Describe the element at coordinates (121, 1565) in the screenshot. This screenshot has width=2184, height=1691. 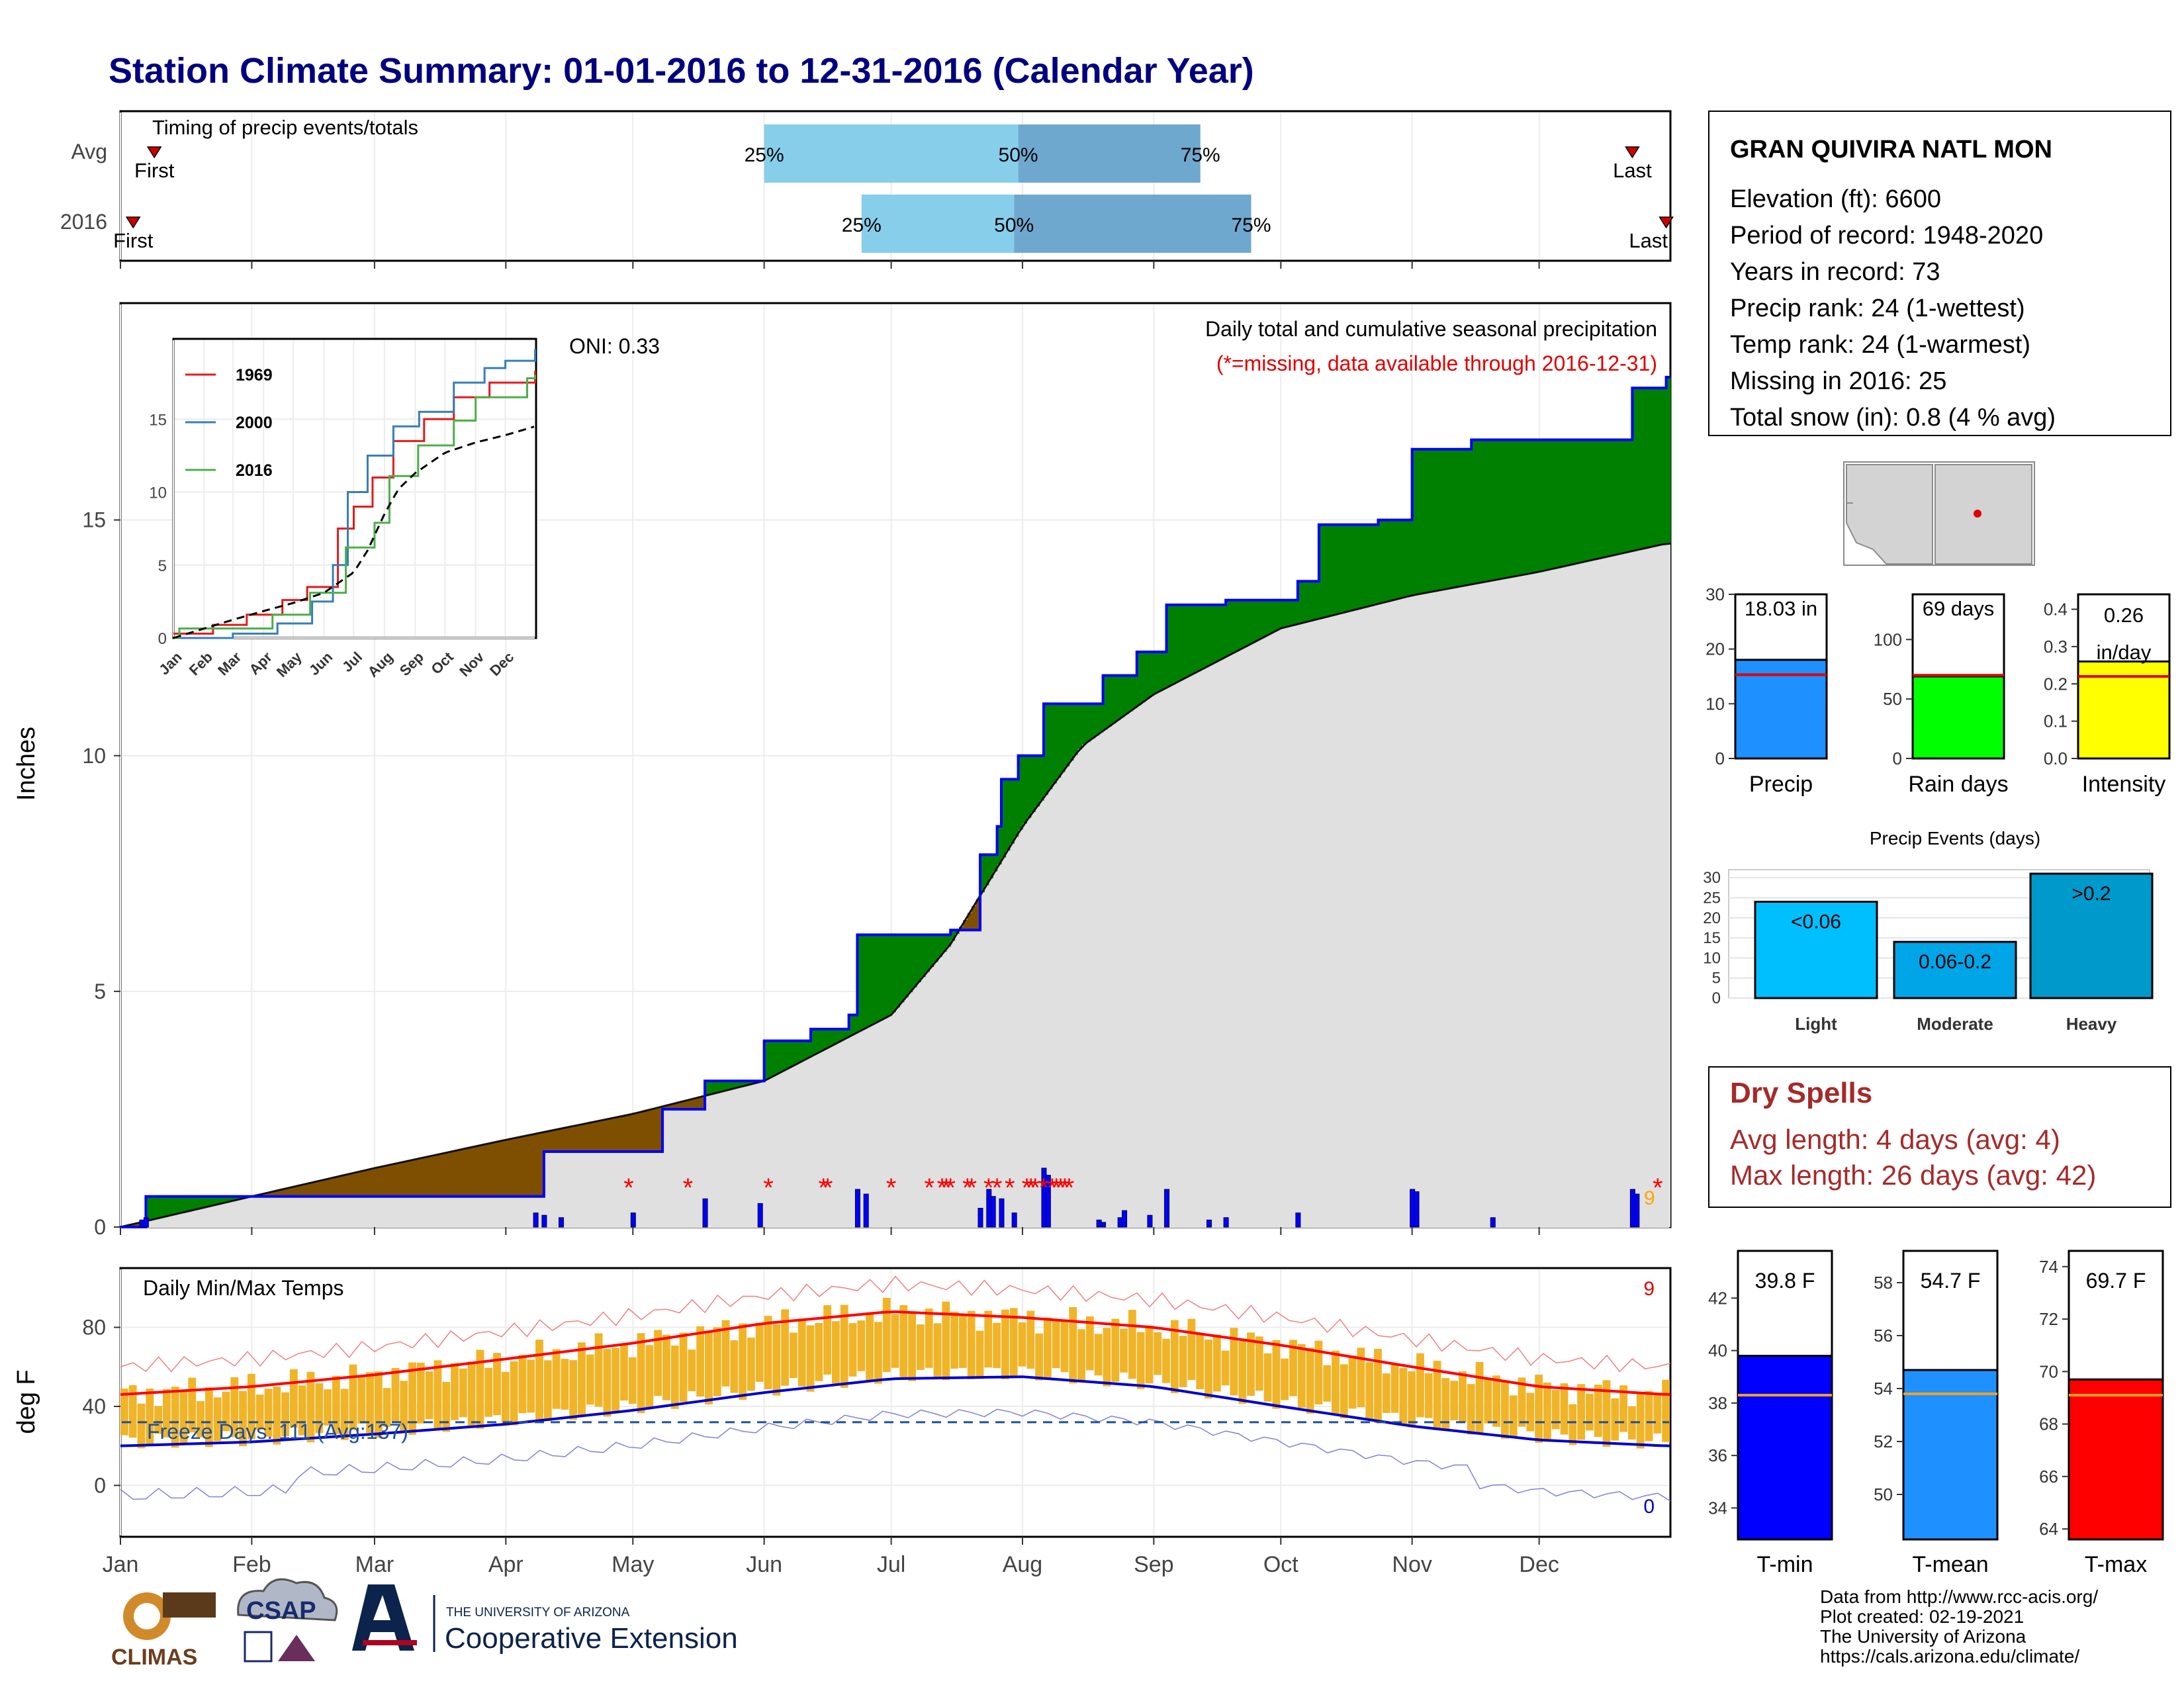
I see `month-label: Jan` at that location.